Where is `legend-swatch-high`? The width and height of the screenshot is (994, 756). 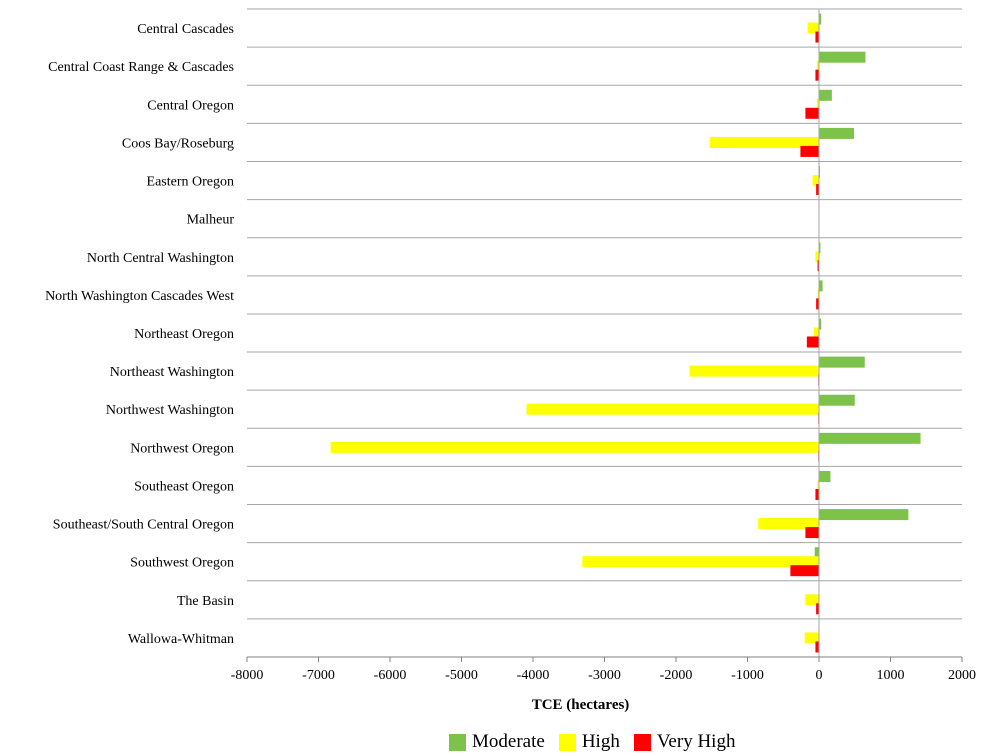
legend-swatch-high is located at coordinates (567, 742).